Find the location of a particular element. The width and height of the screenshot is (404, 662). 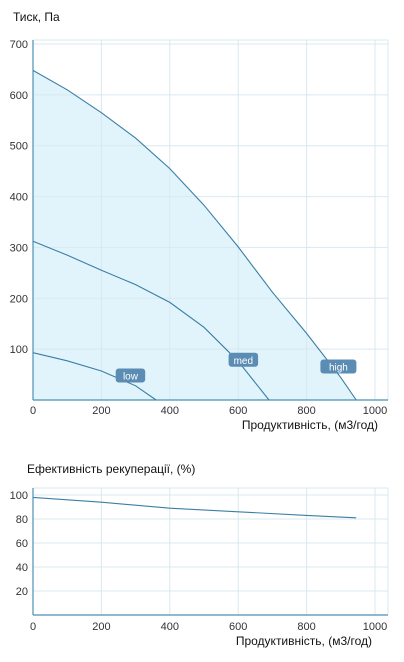

pressure-curve-low is located at coordinates (94, 376).